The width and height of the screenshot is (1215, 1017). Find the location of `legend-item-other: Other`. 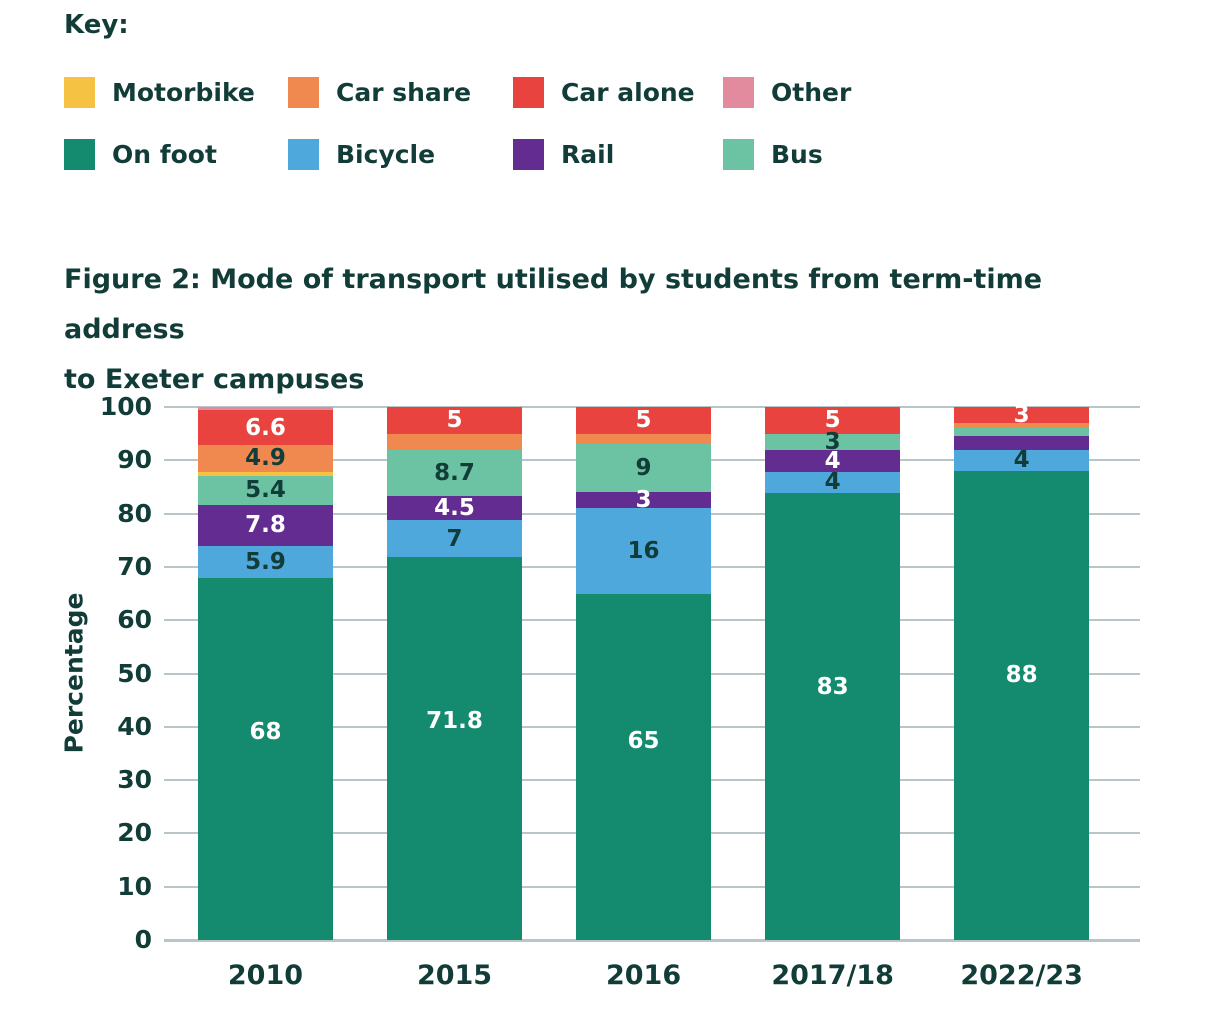

legend-item-other: Other is located at coordinates (833, 92).